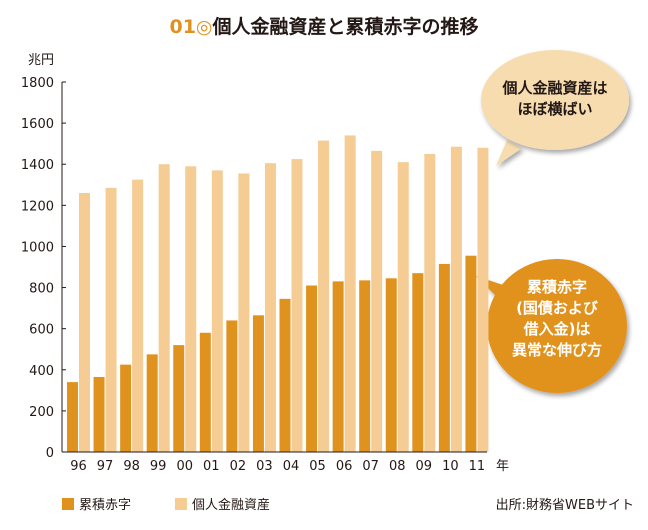  I want to click on legend-swatch-assets, so click(181, 503).